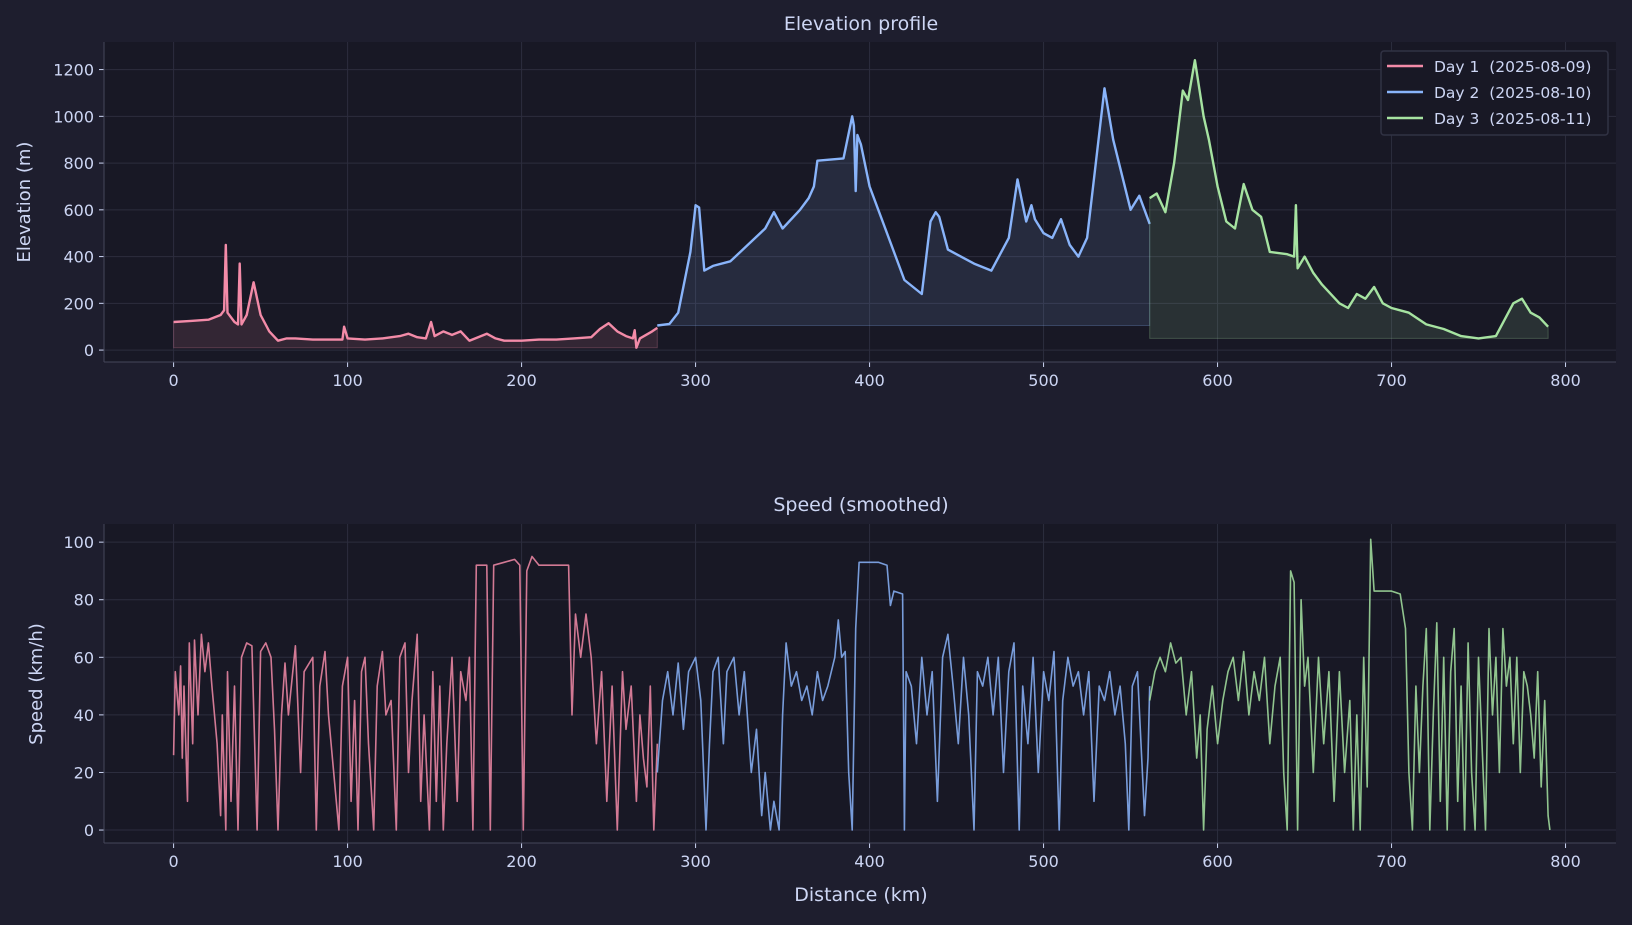 The height and width of the screenshot is (925, 1632). Describe the element at coordinates (1565, 380) in the screenshot. I see `elevation-x-tick-label: 800` at that location.